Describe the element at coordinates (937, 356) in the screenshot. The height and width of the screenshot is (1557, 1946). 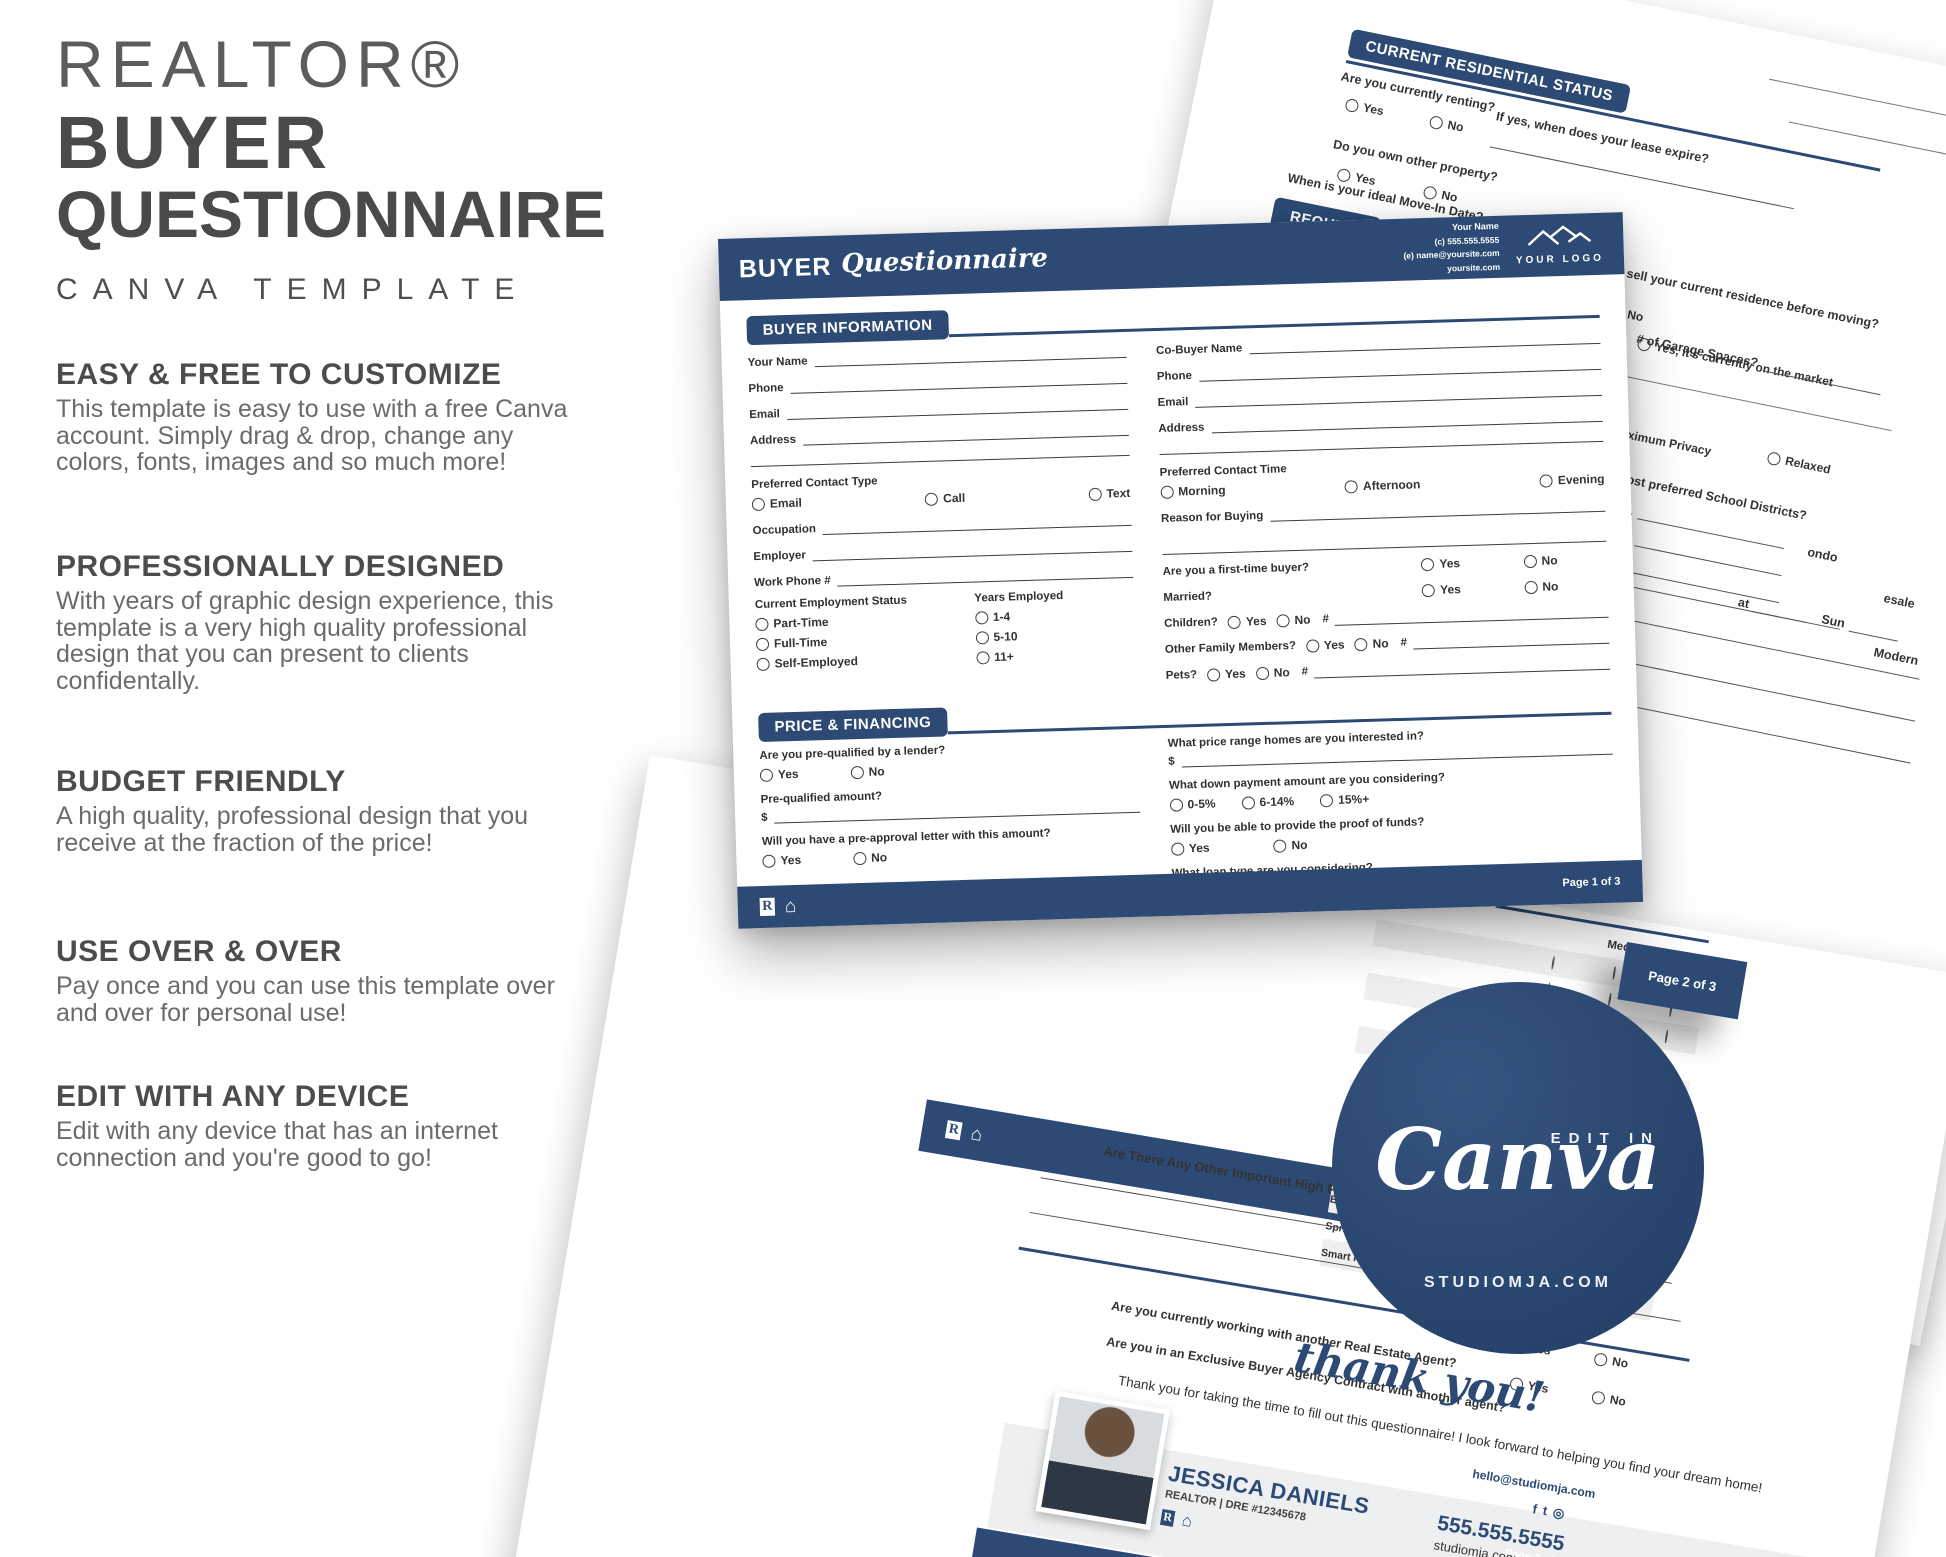
I see `field-row: Your Name` at that location.